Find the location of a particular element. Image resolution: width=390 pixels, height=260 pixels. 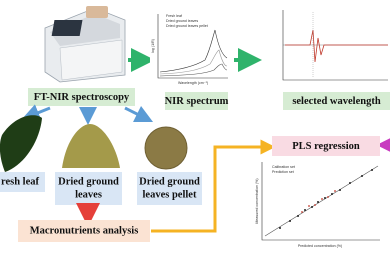

sample-label: leaves is located at coordinates (88, 194).